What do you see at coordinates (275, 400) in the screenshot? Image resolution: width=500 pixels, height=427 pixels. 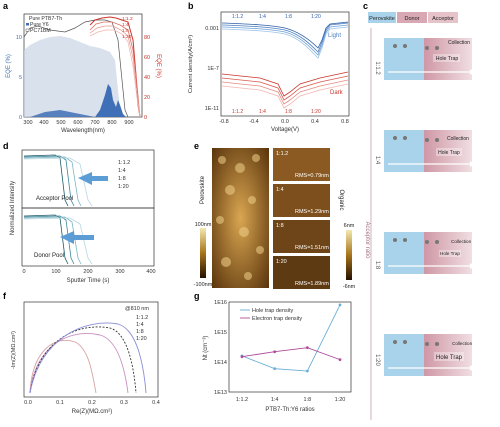 I see `xtick-g-2: 1:4` at bounding box center [275, 400].